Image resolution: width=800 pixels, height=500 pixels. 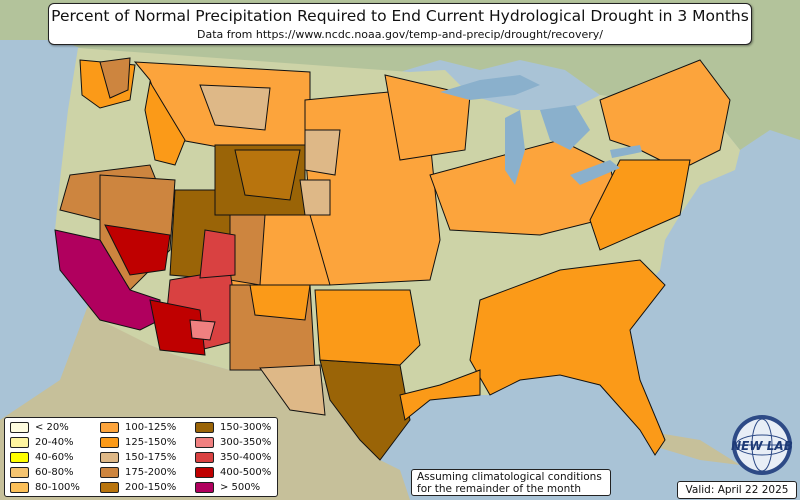 What do you see at coordinates (440, 395) in the screenshot?
I see `region-gulf-coast` at bounding box center [440, 395].